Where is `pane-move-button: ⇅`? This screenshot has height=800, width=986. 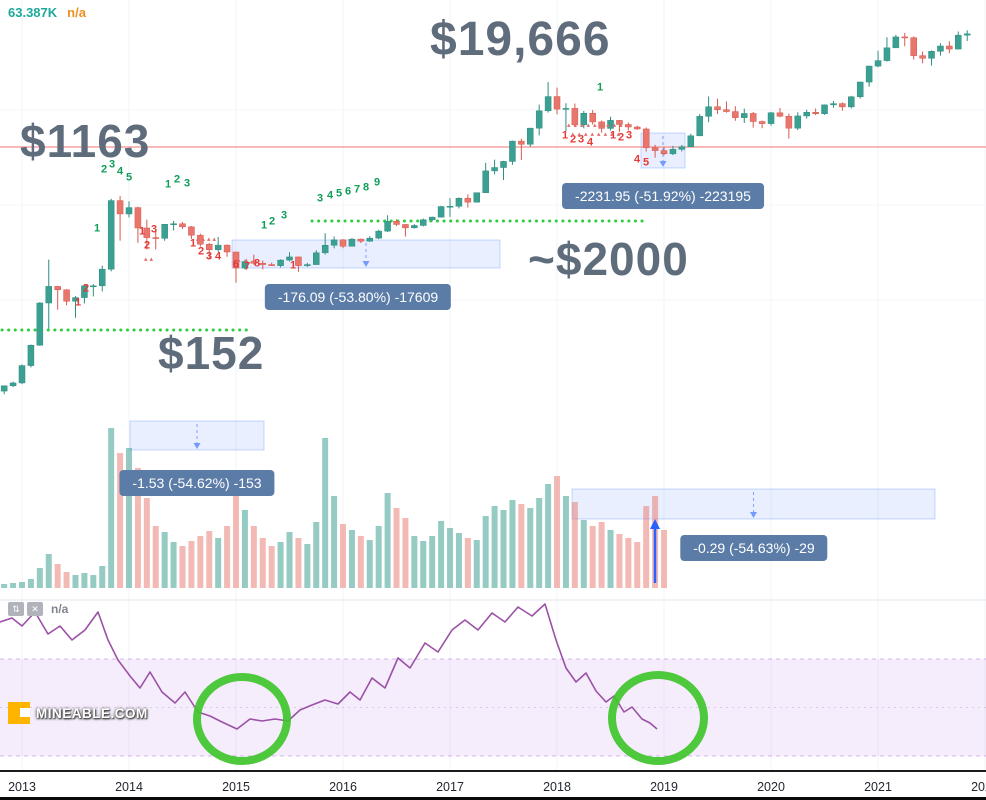
pane-move-button: ⇅ is located at coordinates (16, 609).